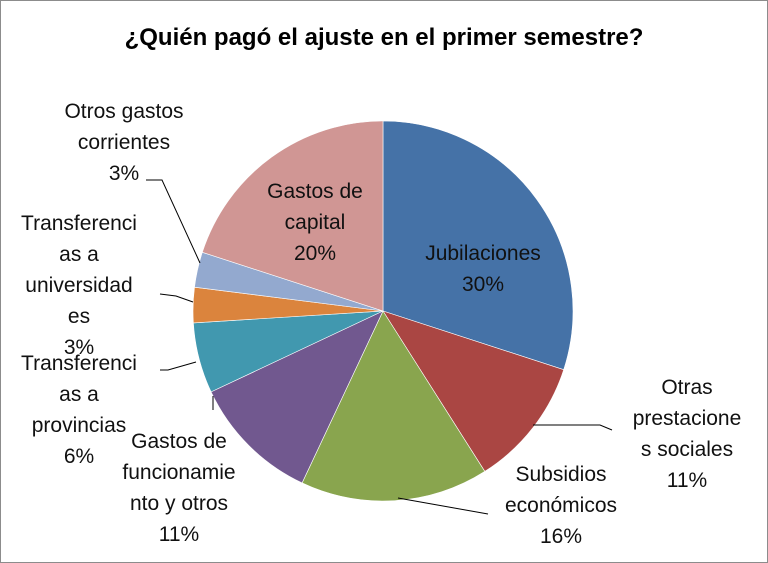  I want to click on slice-label-3: Gastos de funcionamie nto y otros 11%, so click(179, 488).